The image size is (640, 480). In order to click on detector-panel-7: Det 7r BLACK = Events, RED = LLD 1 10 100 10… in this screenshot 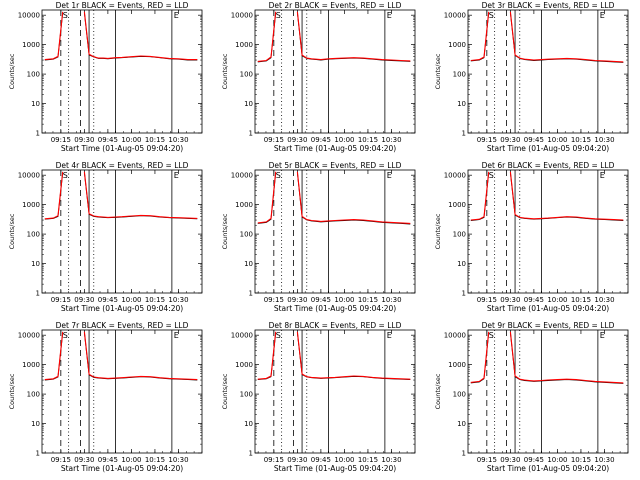, I will do `click(106, 400)`.